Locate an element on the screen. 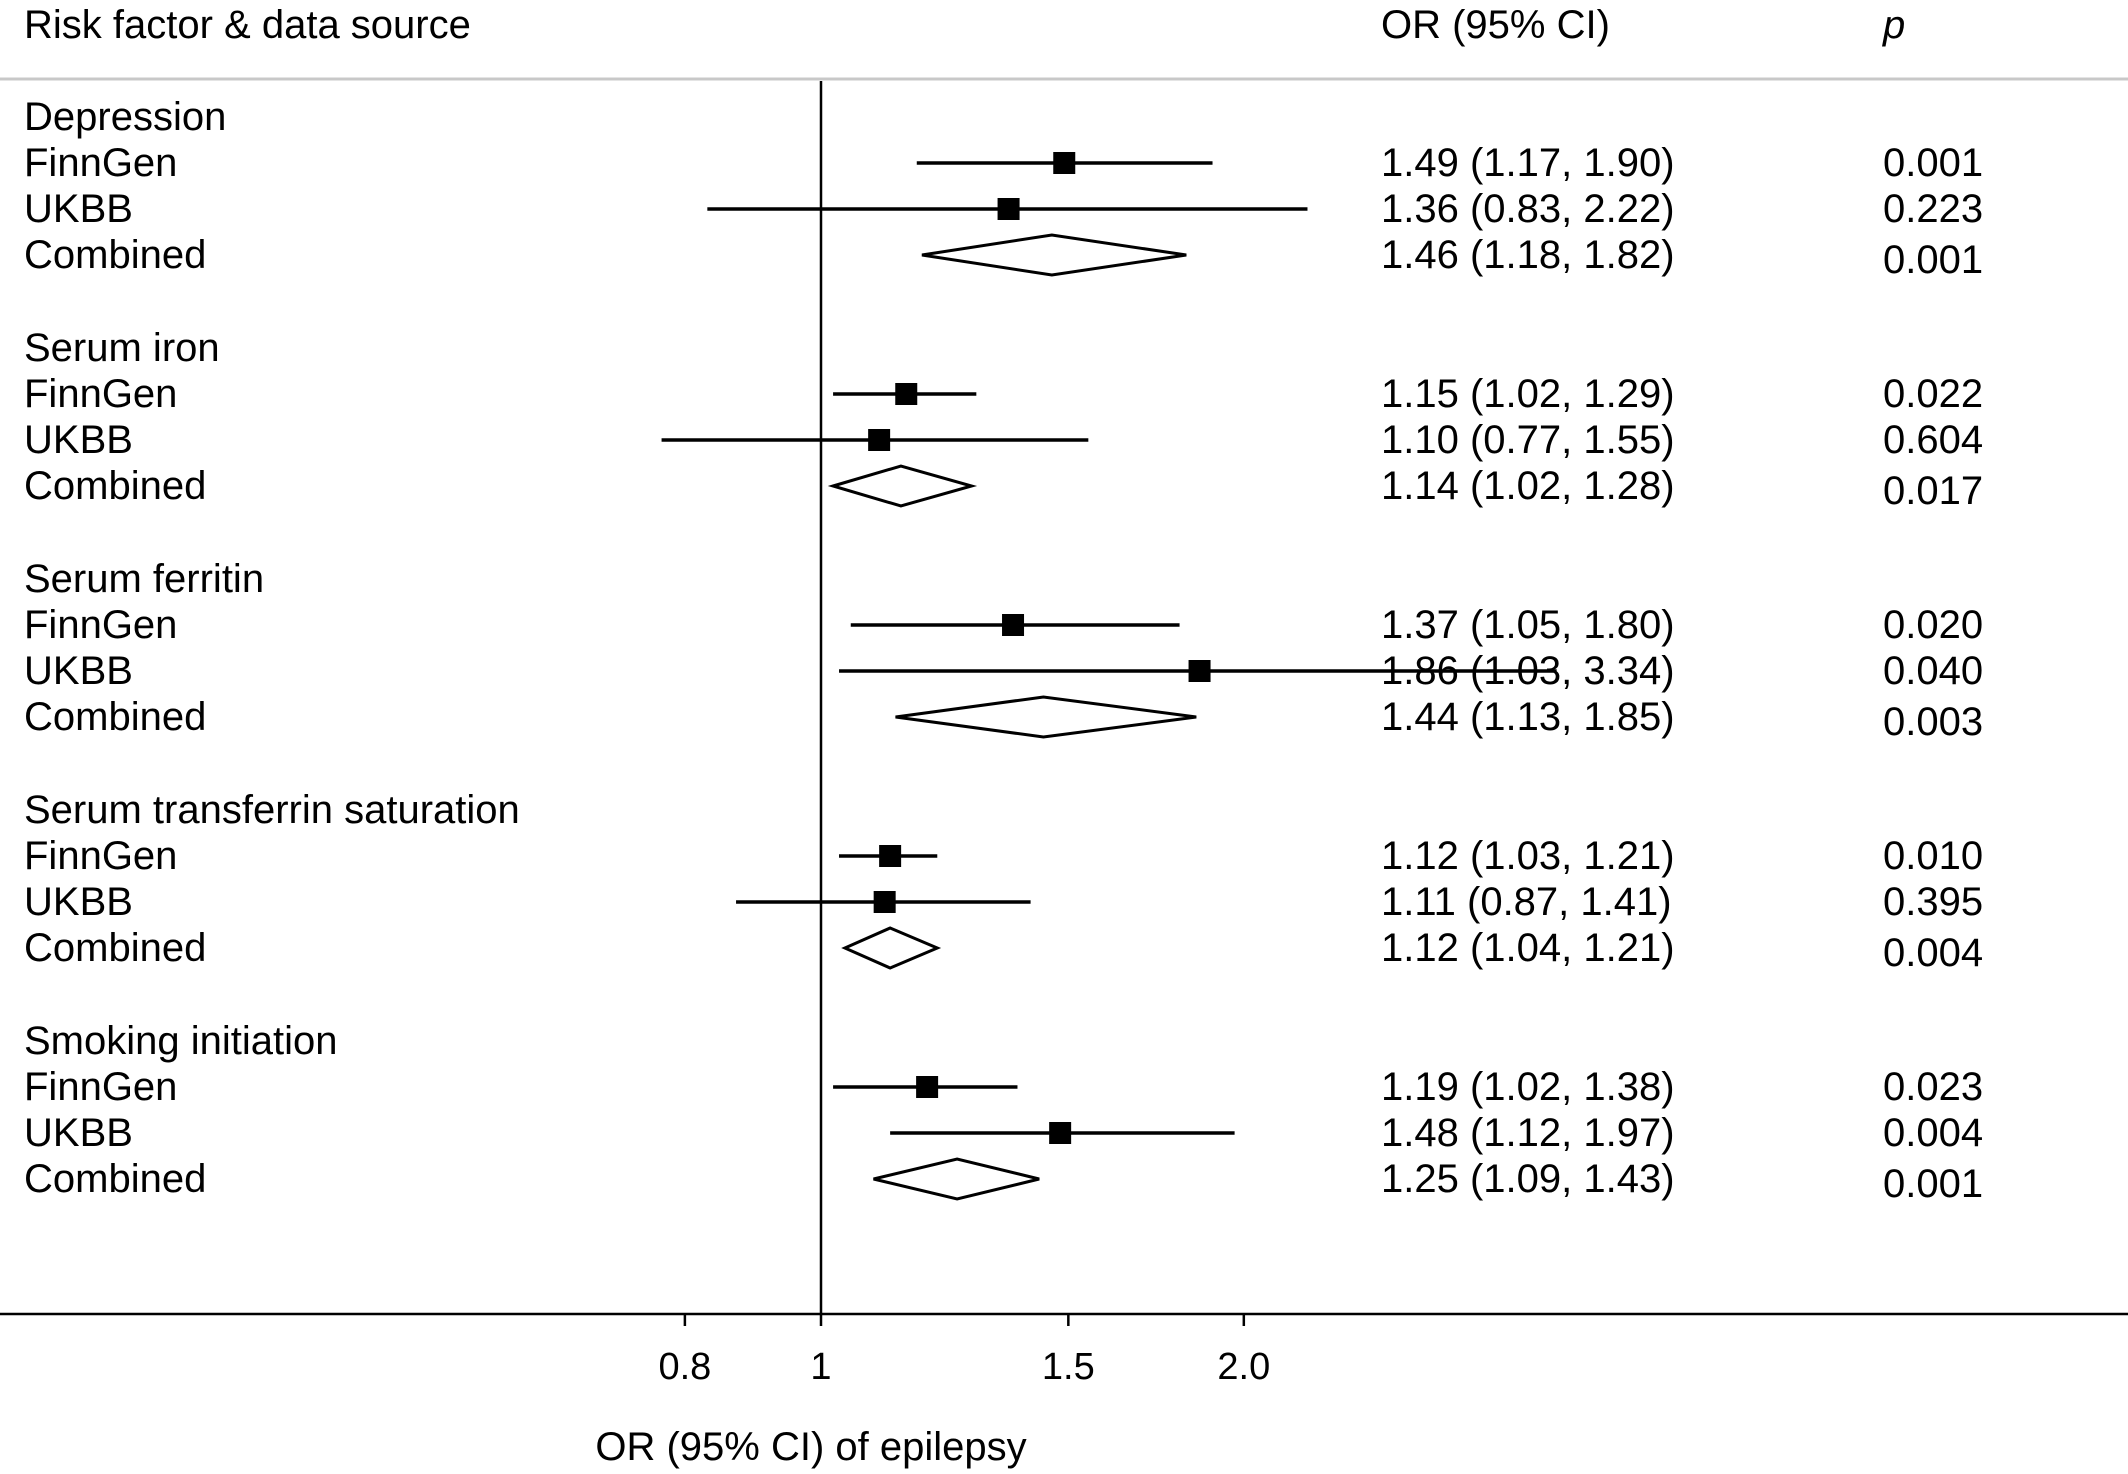  row-or-ci: 1.12 (1.03, 1.21) is located at coordinates (1528, 856).